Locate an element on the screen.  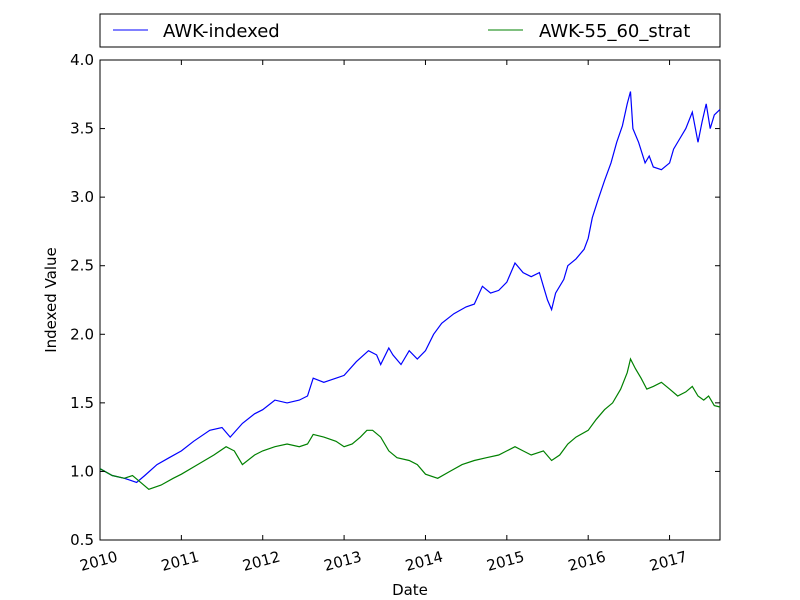
x-tick-label: 2015 is located at coordinates (506, 561).